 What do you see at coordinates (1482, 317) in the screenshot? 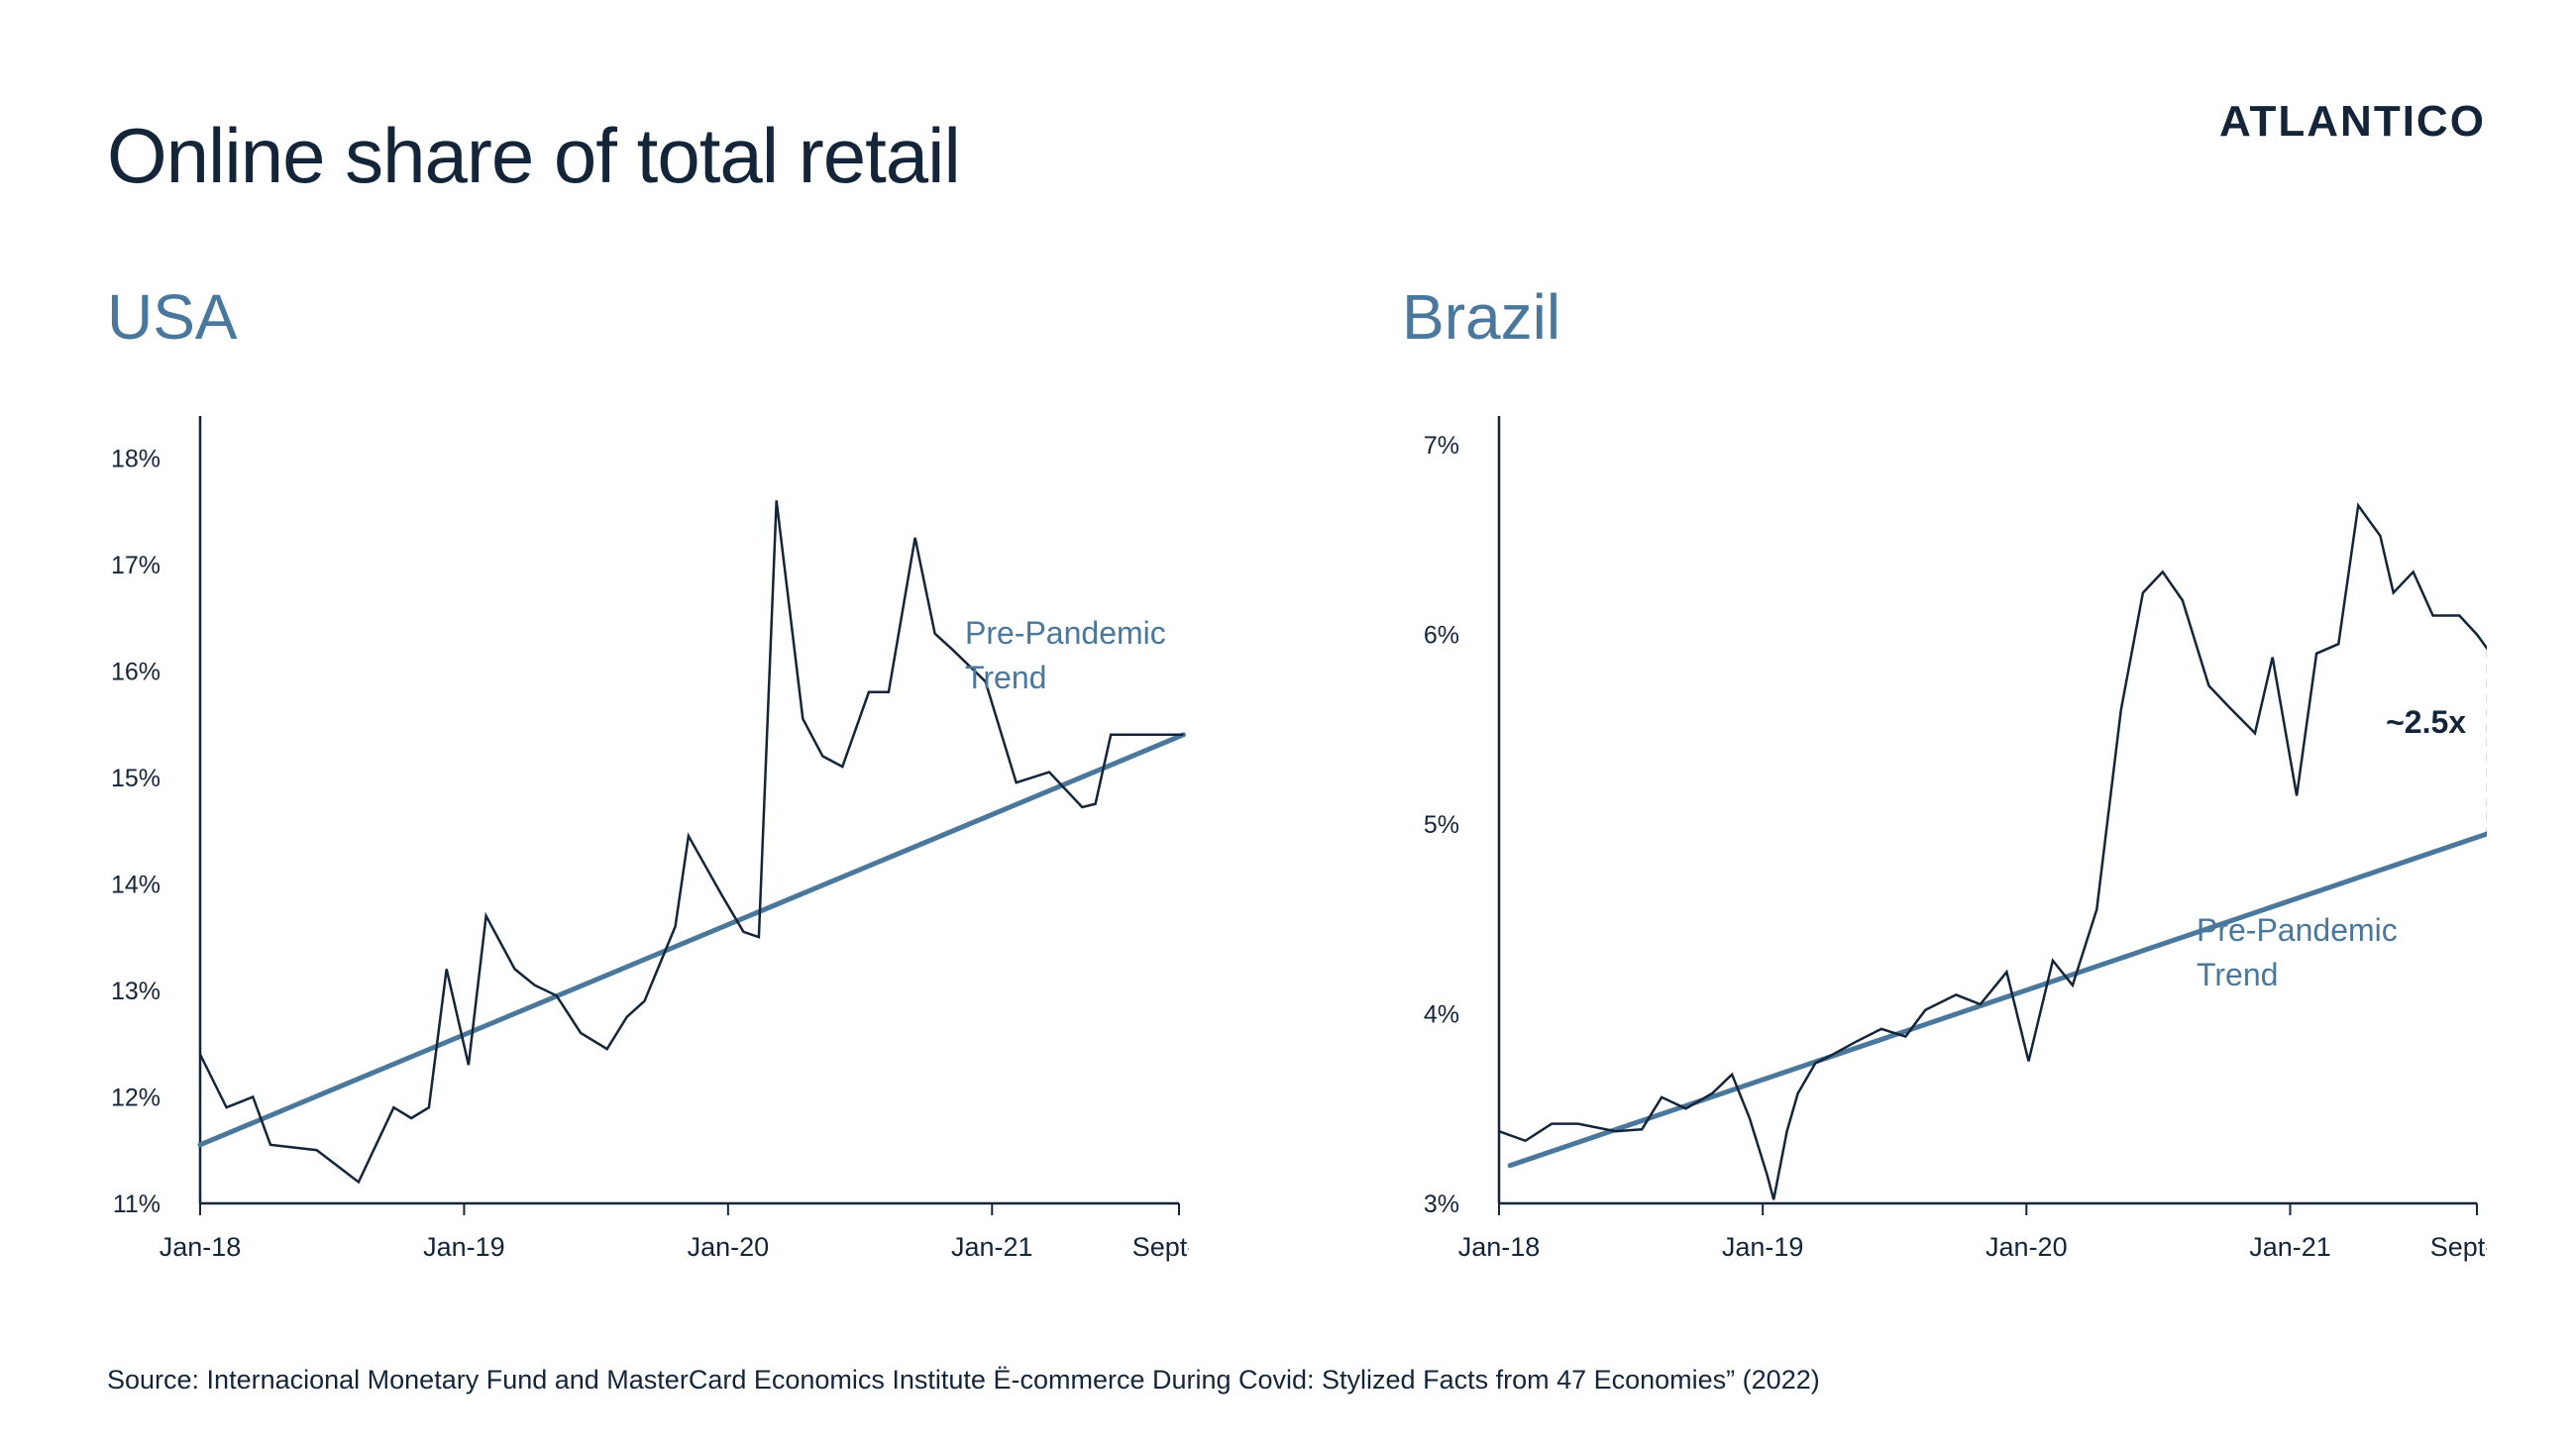
I see `brazil-chart-title: Brazil` at bounding box center [1482, 317].